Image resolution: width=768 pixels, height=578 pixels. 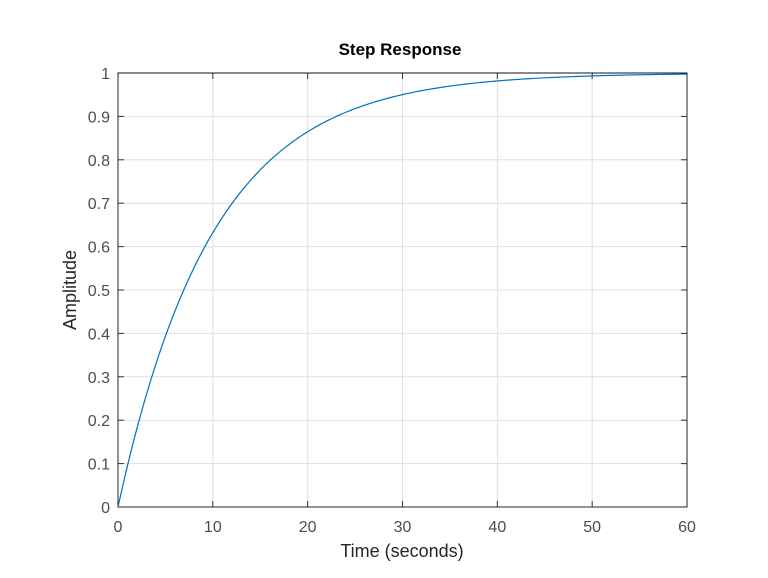 I want to click on y-tick-label: 0.7, so click(x=99, y=204).